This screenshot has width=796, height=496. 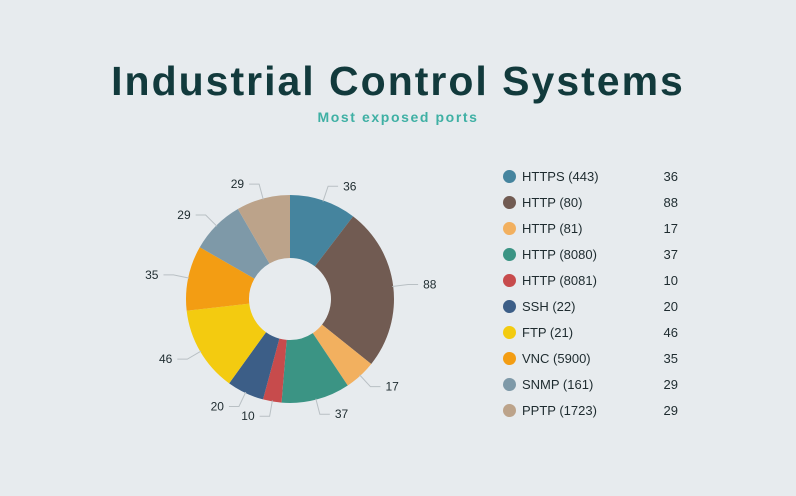 What do you see at coordinates (556, 358) in the screenshot?
I see `legend-label: VNC (5900)` at bounding box center [556, 358].